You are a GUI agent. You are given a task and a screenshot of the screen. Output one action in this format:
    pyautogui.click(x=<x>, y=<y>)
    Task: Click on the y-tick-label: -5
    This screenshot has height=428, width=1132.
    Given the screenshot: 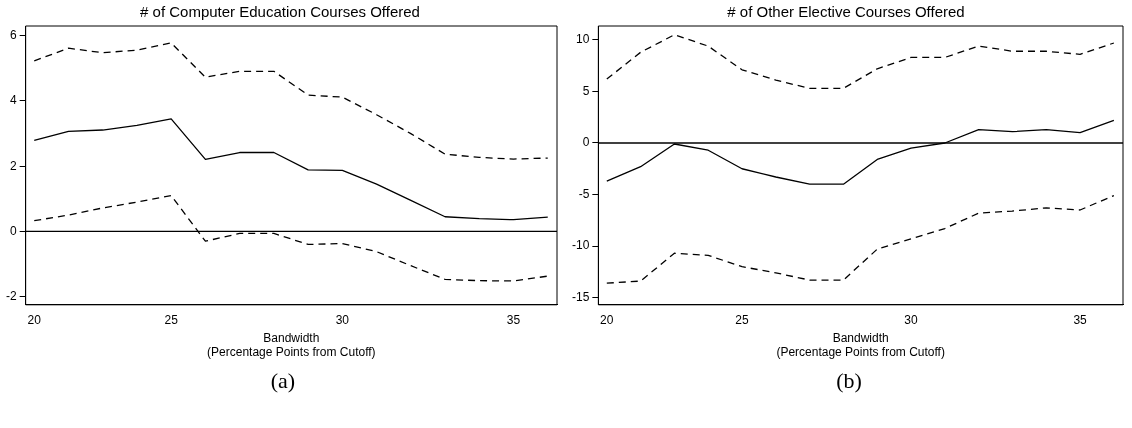 What is the action you would take?
    pyautogui.click(x=584, y=193)
    